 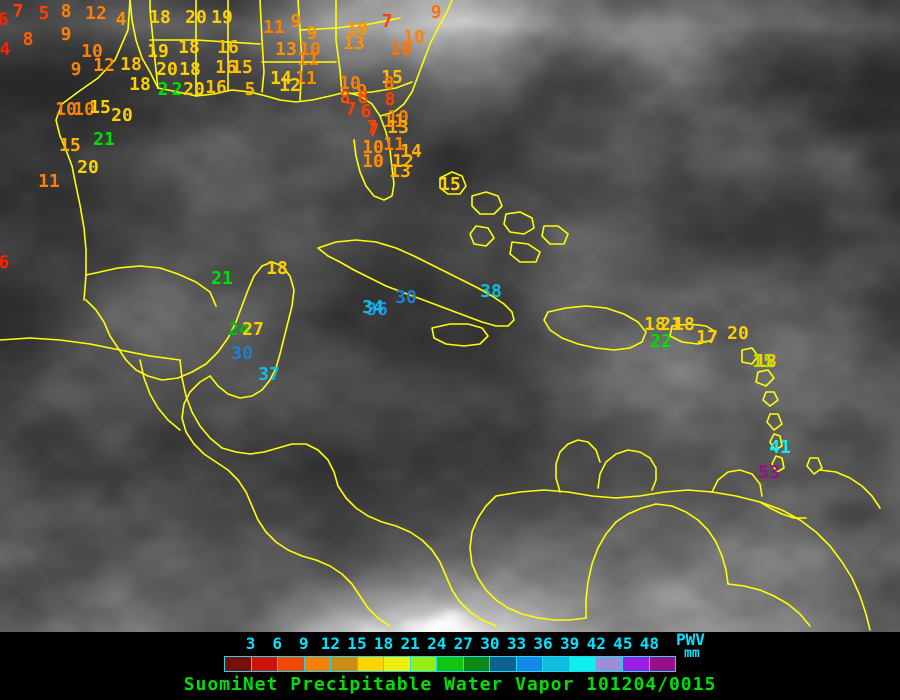 I want to click on pwv-station-value: 27, so click(x=253, y=329).